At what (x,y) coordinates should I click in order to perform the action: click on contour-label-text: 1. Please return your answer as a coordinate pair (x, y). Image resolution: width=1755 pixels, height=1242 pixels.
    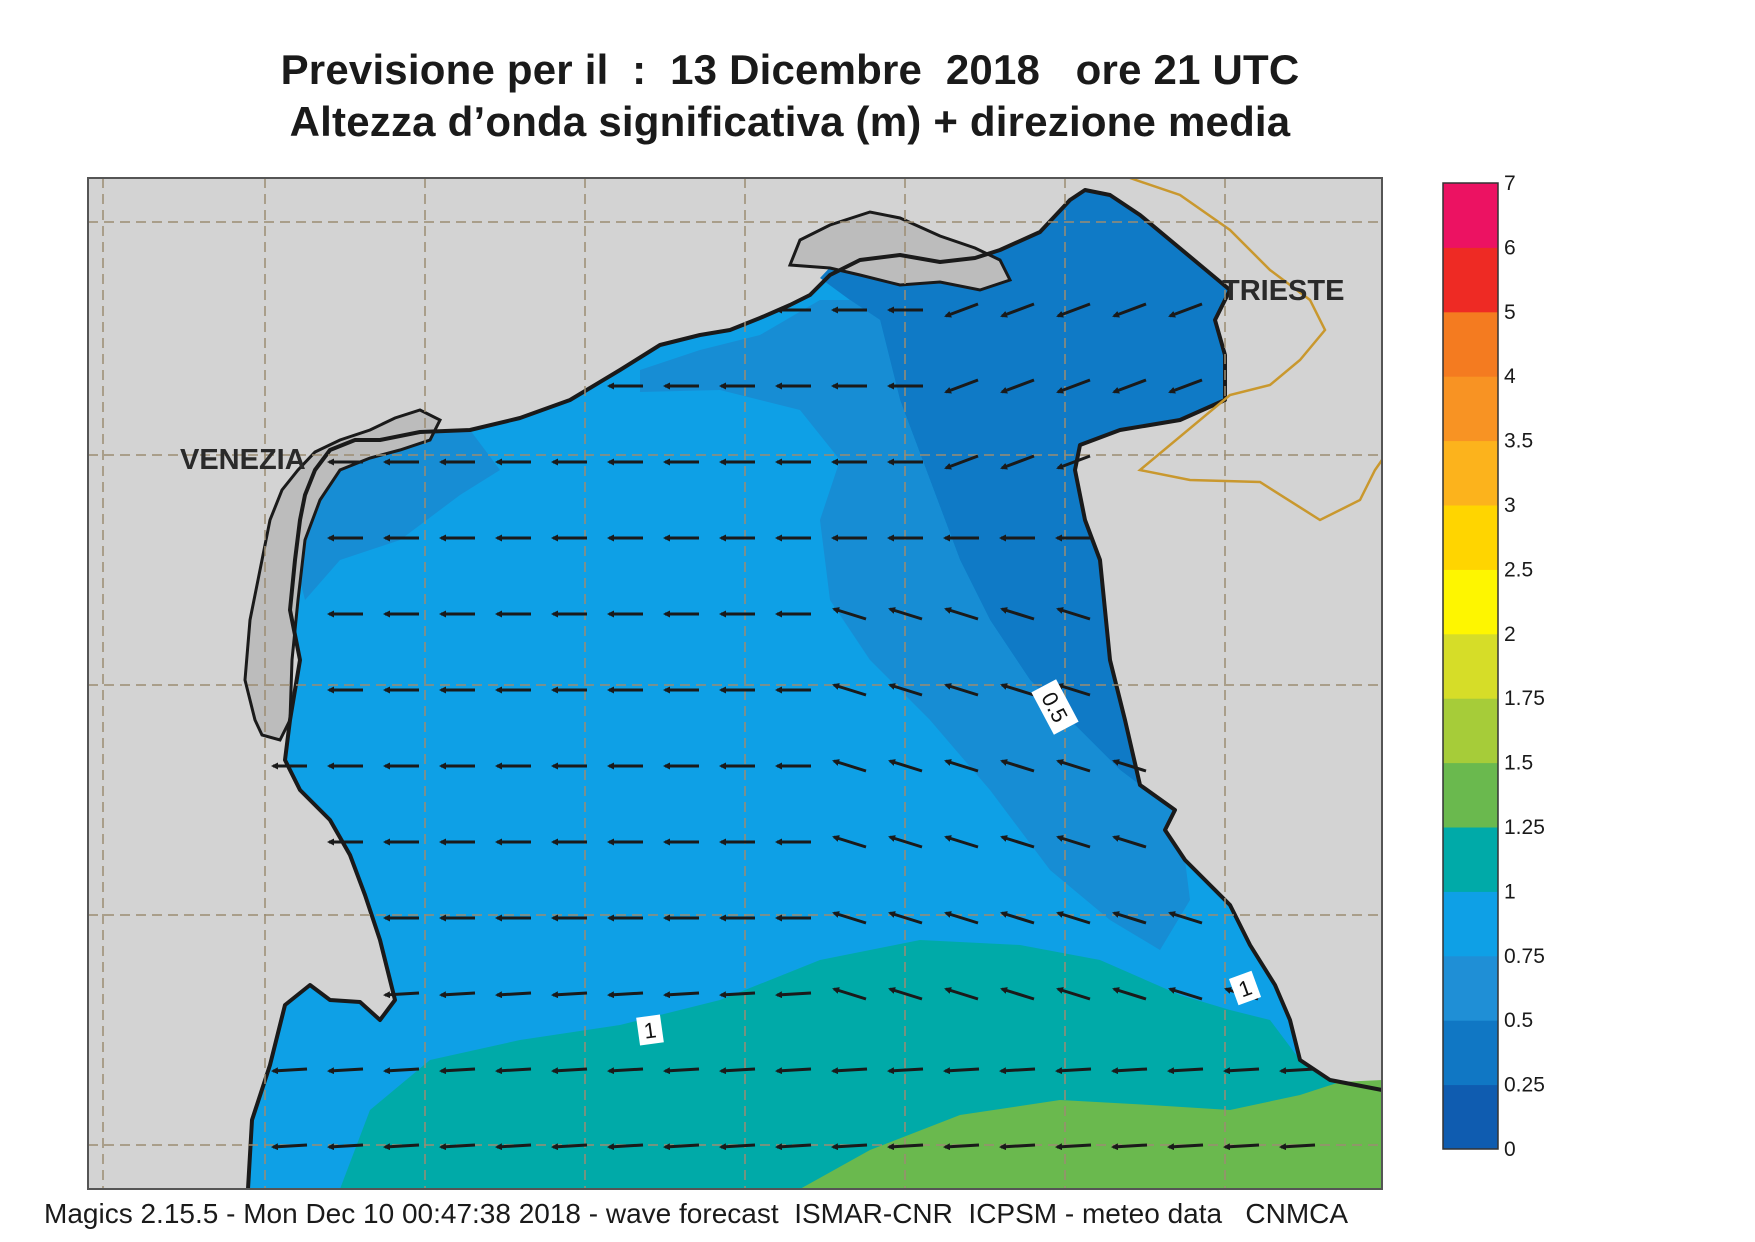
    Looking at the image, I should click on (650, 1030).